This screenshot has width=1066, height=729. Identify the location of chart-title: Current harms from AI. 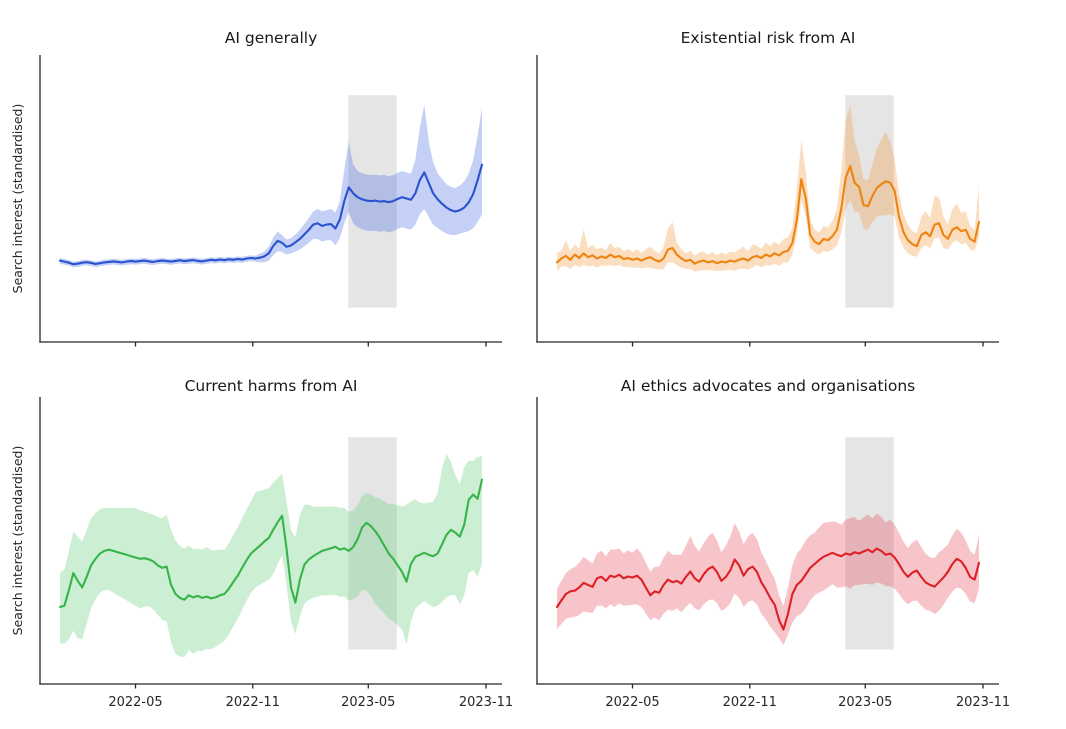
(271, 386).